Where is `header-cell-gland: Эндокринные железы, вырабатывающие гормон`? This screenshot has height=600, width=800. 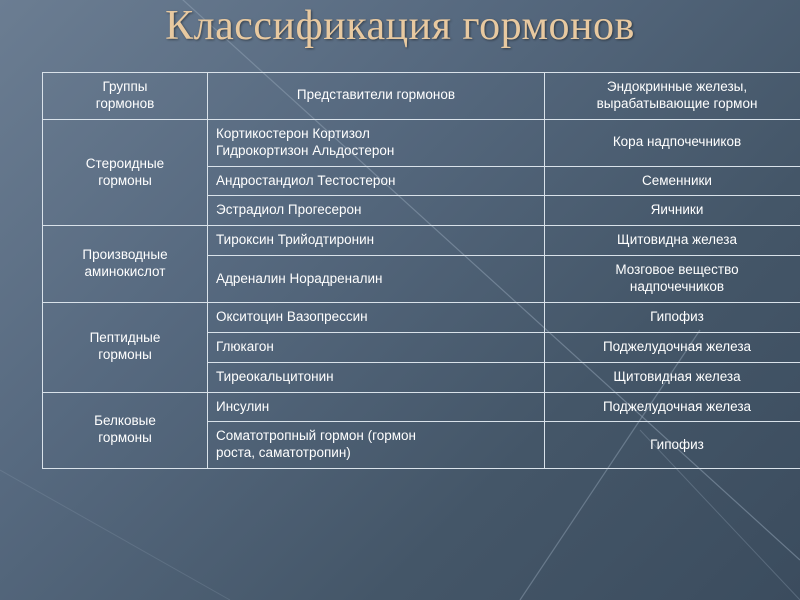 header-cell-gland: Эндокринные железы, вырабатывающие гормон is located at coordinates (672, 96).